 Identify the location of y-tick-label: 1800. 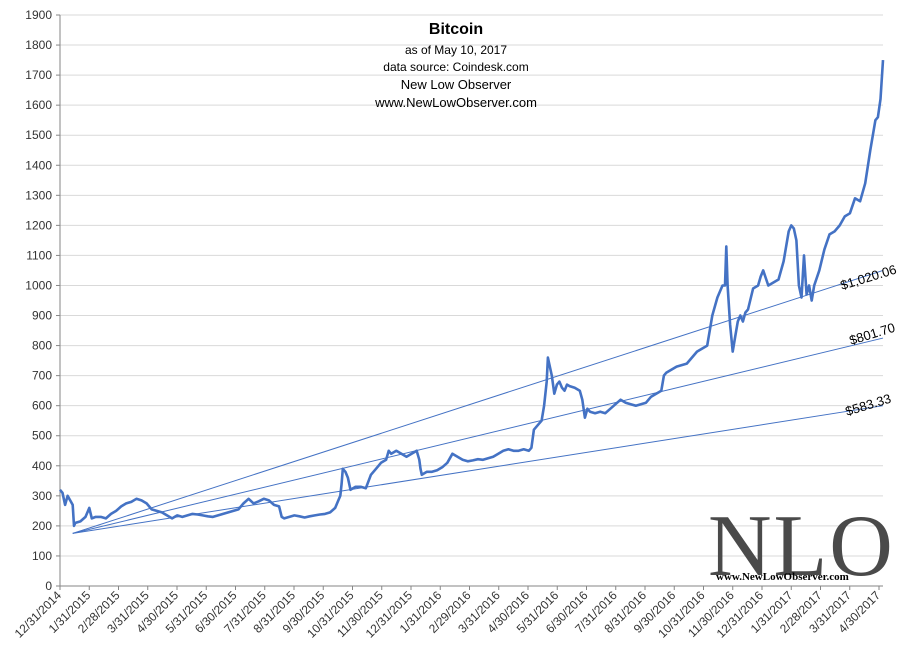
(38, 45).